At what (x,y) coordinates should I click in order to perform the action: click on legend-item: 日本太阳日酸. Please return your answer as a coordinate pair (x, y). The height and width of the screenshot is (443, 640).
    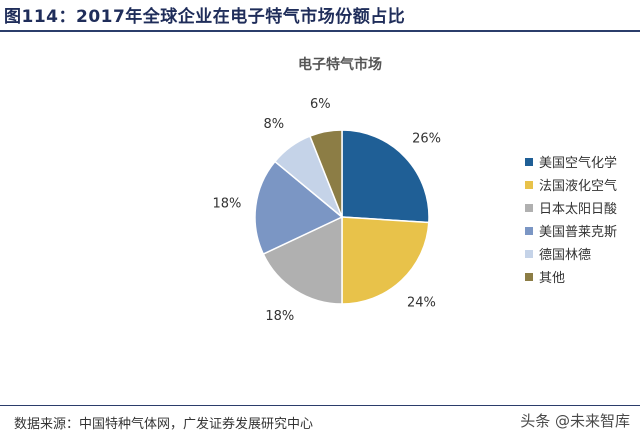
    Looking at the image, I should click on (571, 207).